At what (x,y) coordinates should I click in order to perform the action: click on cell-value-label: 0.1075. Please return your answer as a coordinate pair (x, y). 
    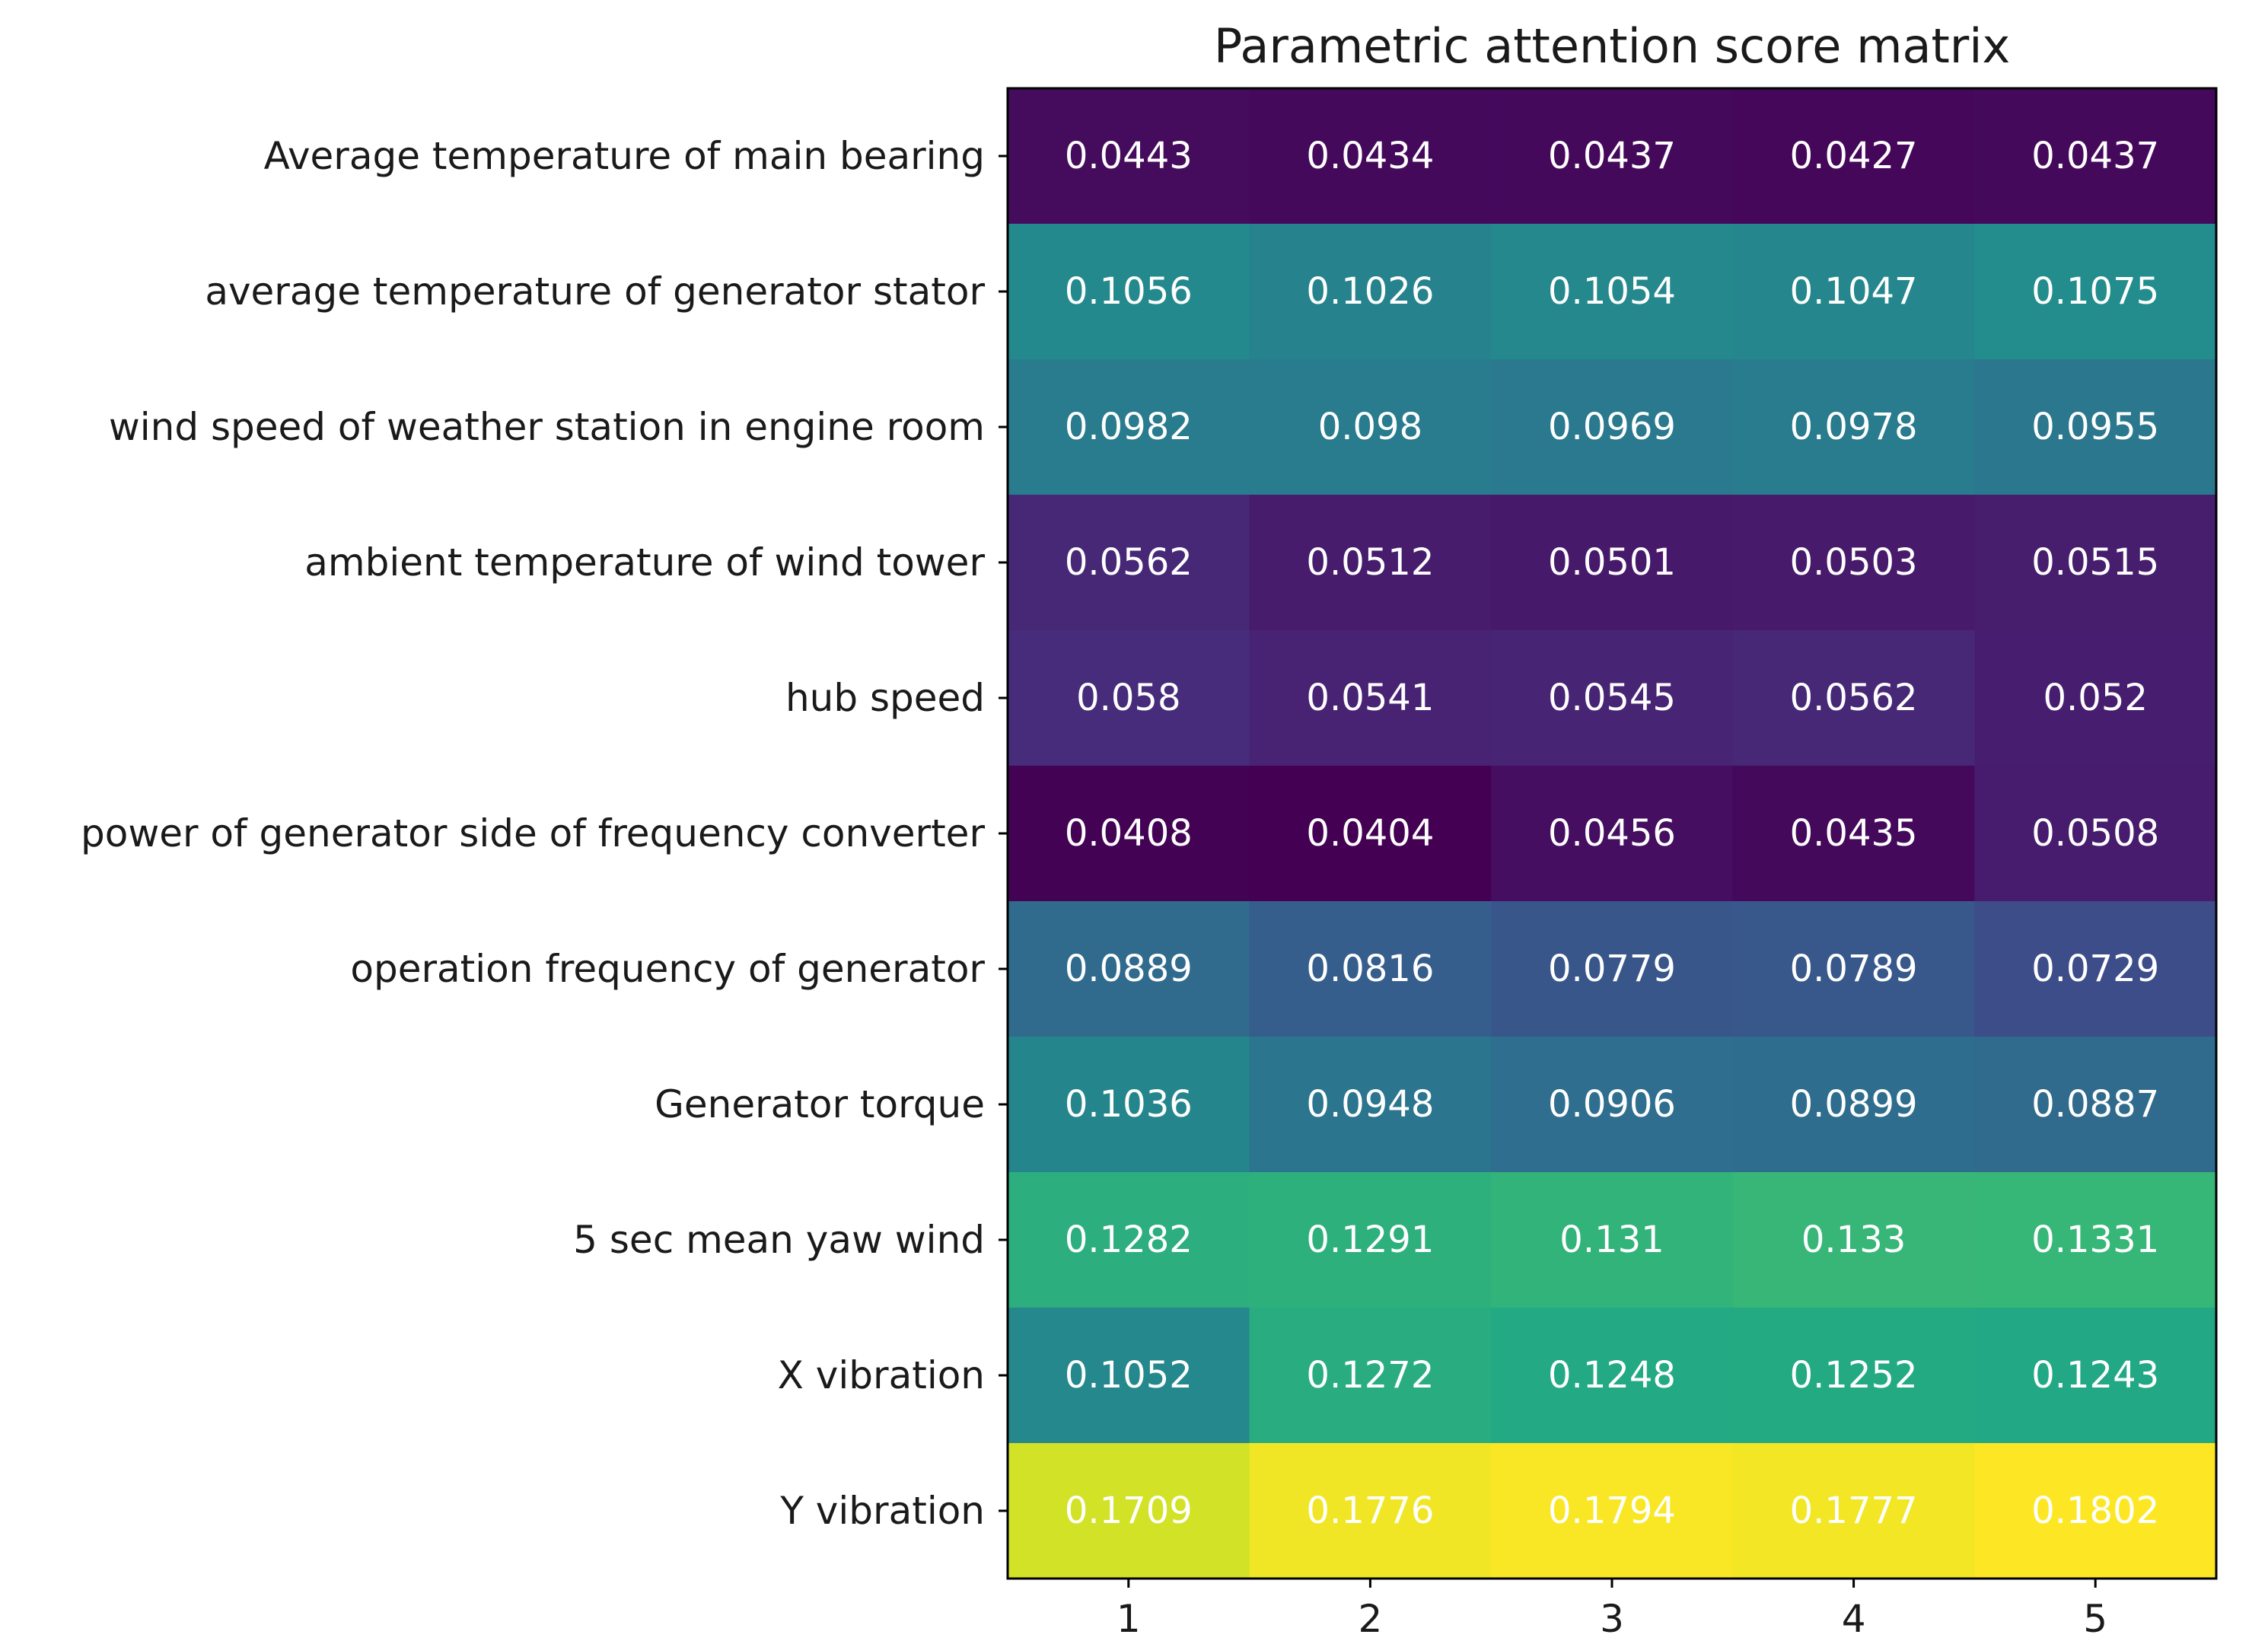
    Looking at the image, I should click on (2095, 291).